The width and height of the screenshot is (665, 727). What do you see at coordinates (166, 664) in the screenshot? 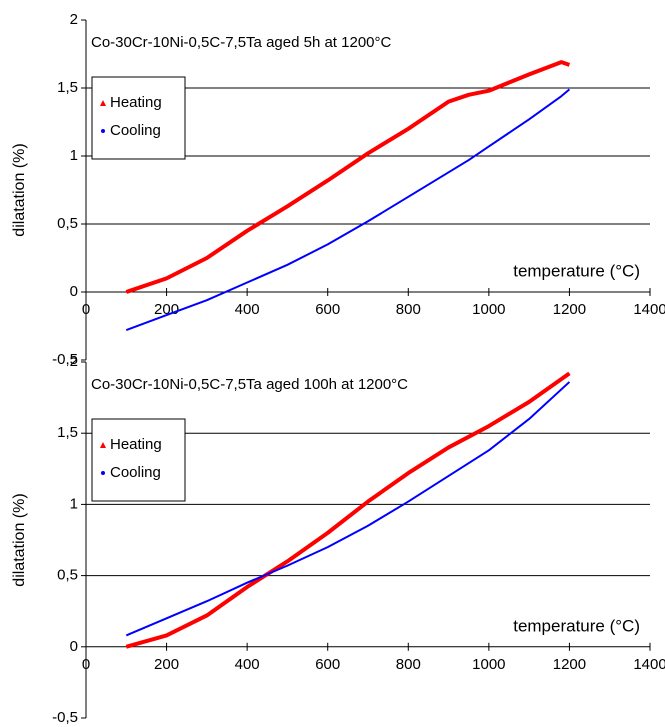
I see `x-tick-label: 200` at bounding box center [166, 664].